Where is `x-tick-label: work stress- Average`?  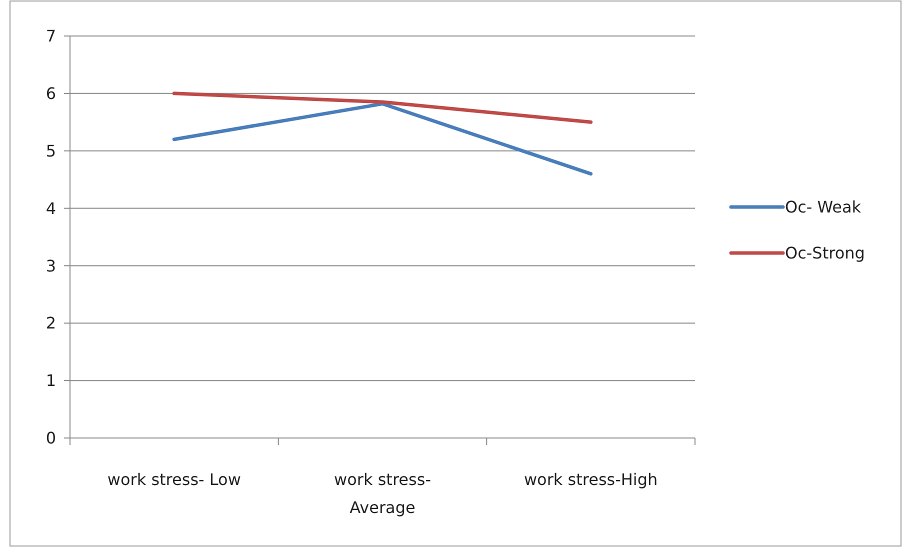 x-tick-label: work stress- Average is located at coordinates (382, 493).